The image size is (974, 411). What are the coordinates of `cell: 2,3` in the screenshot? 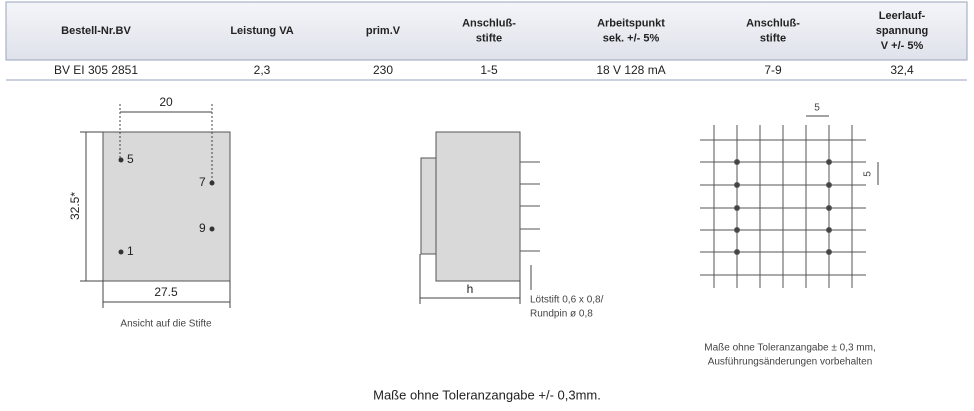 It's located at (262, 70).